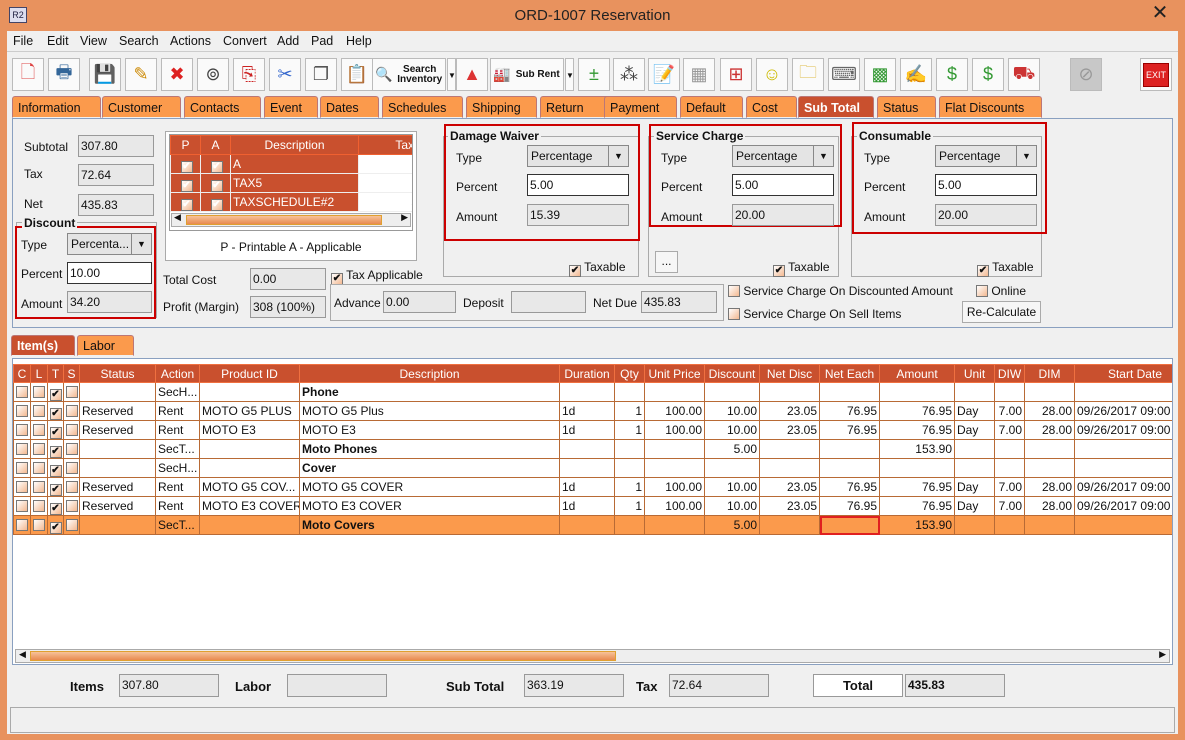 Image resolution: width=1185 pixels, height=740 pixels. What do you see at coordinates (906, 107) in the screenshot?
I see `tab-status: Status` at bounding box center [906, 107].